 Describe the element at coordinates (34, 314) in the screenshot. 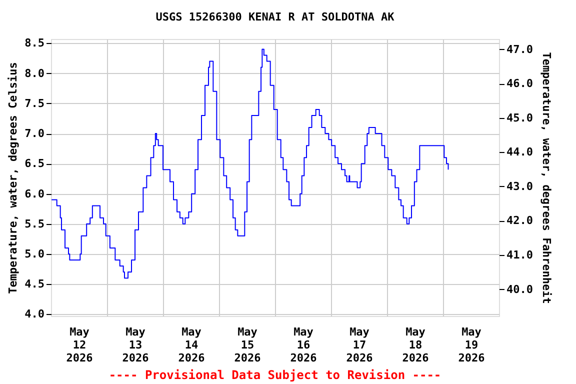

I see `y-tick-label: 4.0` at that location.